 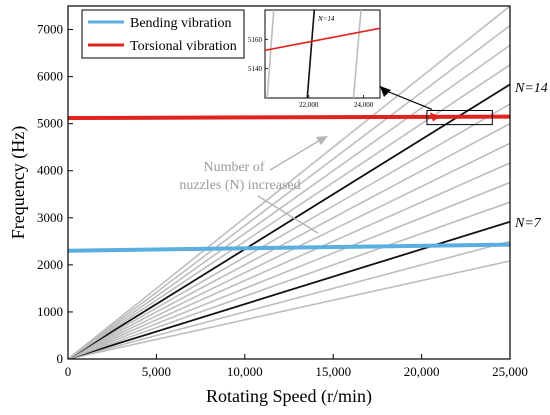 I want to click on x-tick-label: 0, so click(x=68, y=371).